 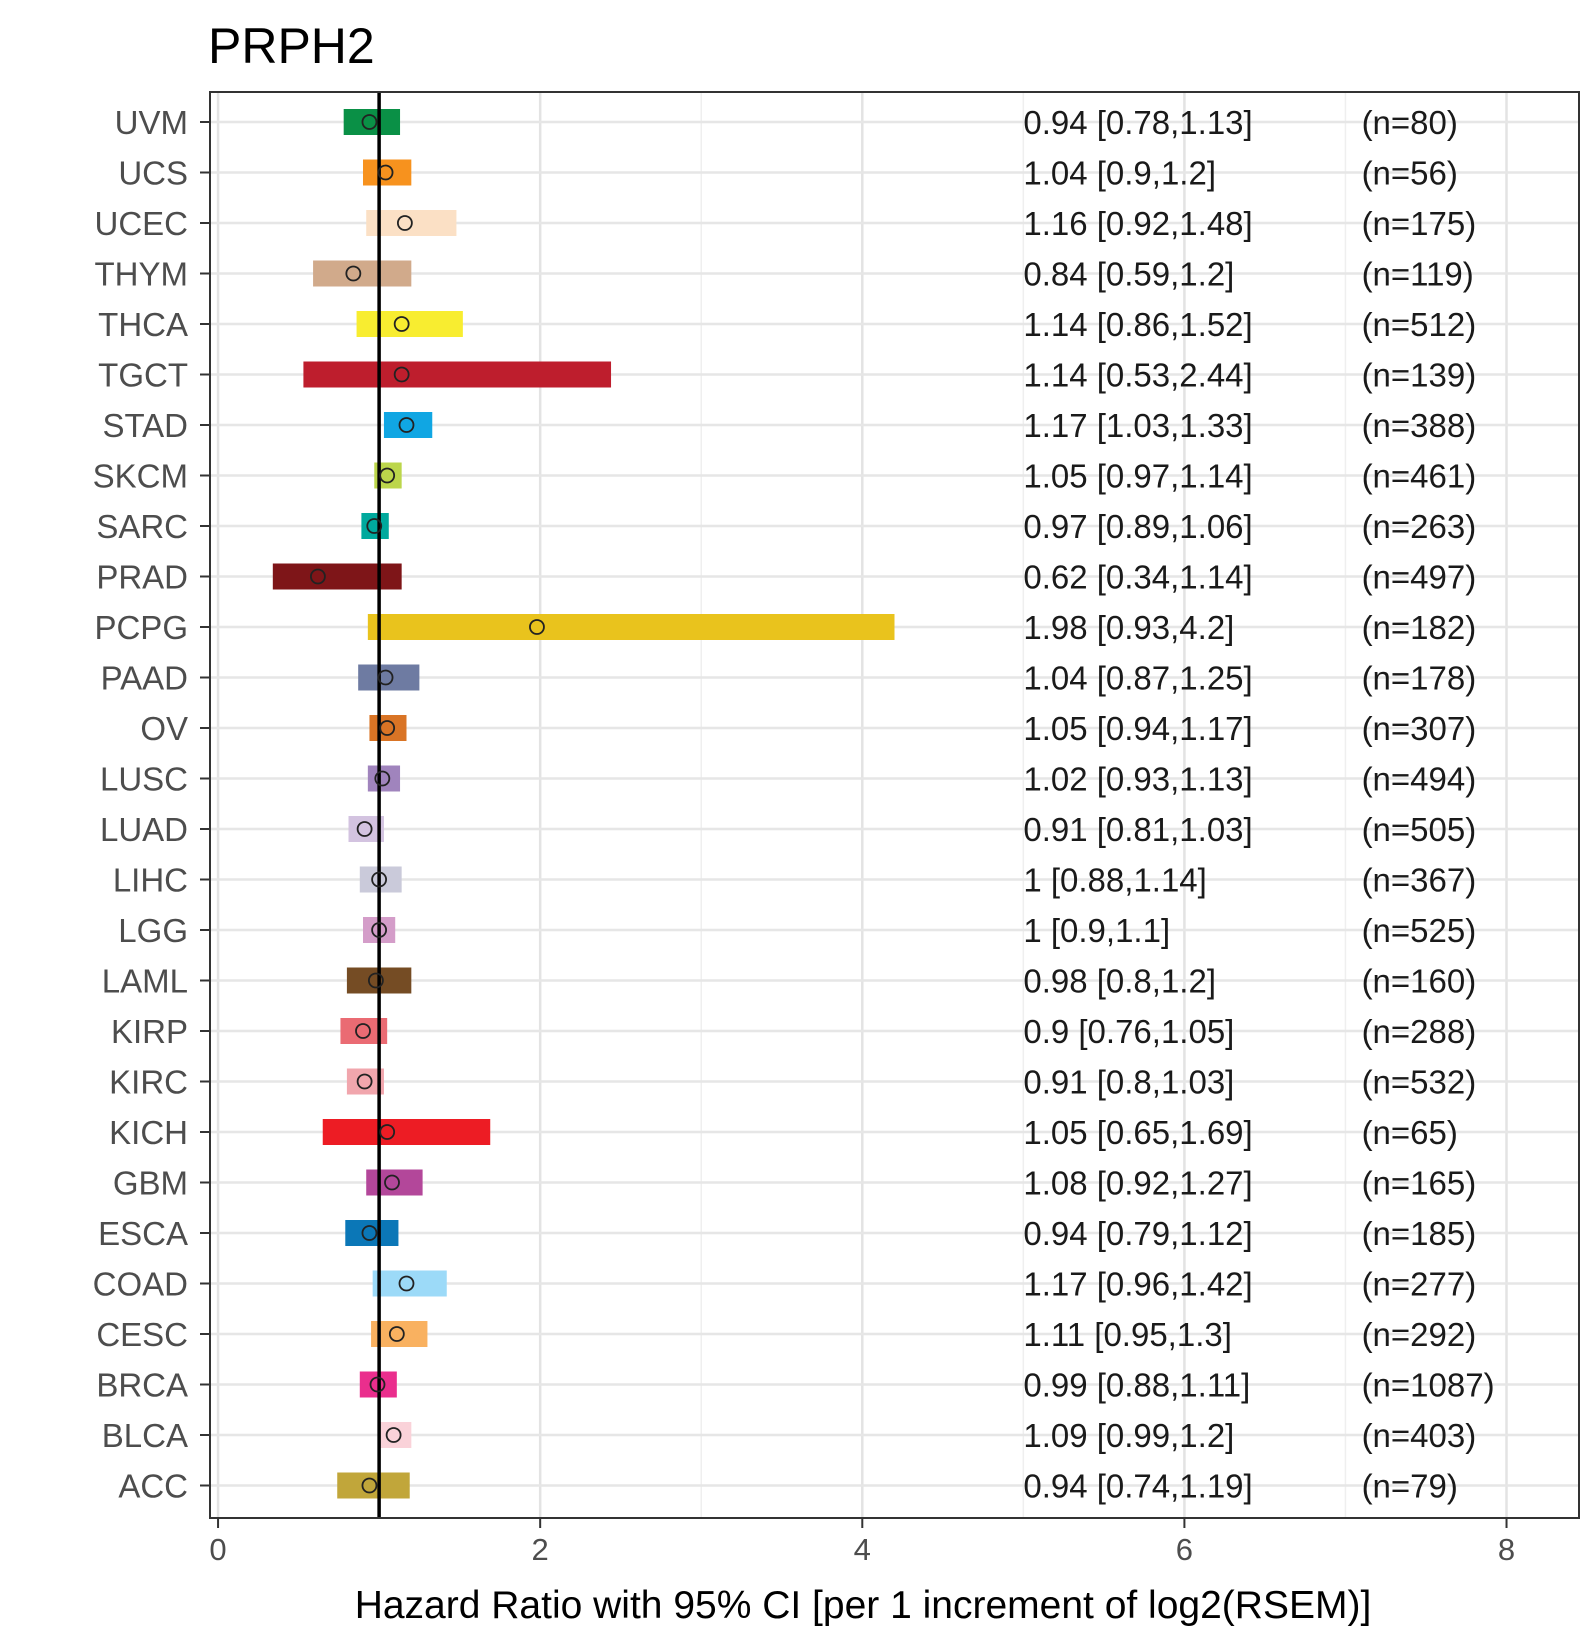 What do you see at coordinates (1419, 829) in the screenshot?
I see `n-text-luad: (n=505)` at bounding box center [1419, 829].